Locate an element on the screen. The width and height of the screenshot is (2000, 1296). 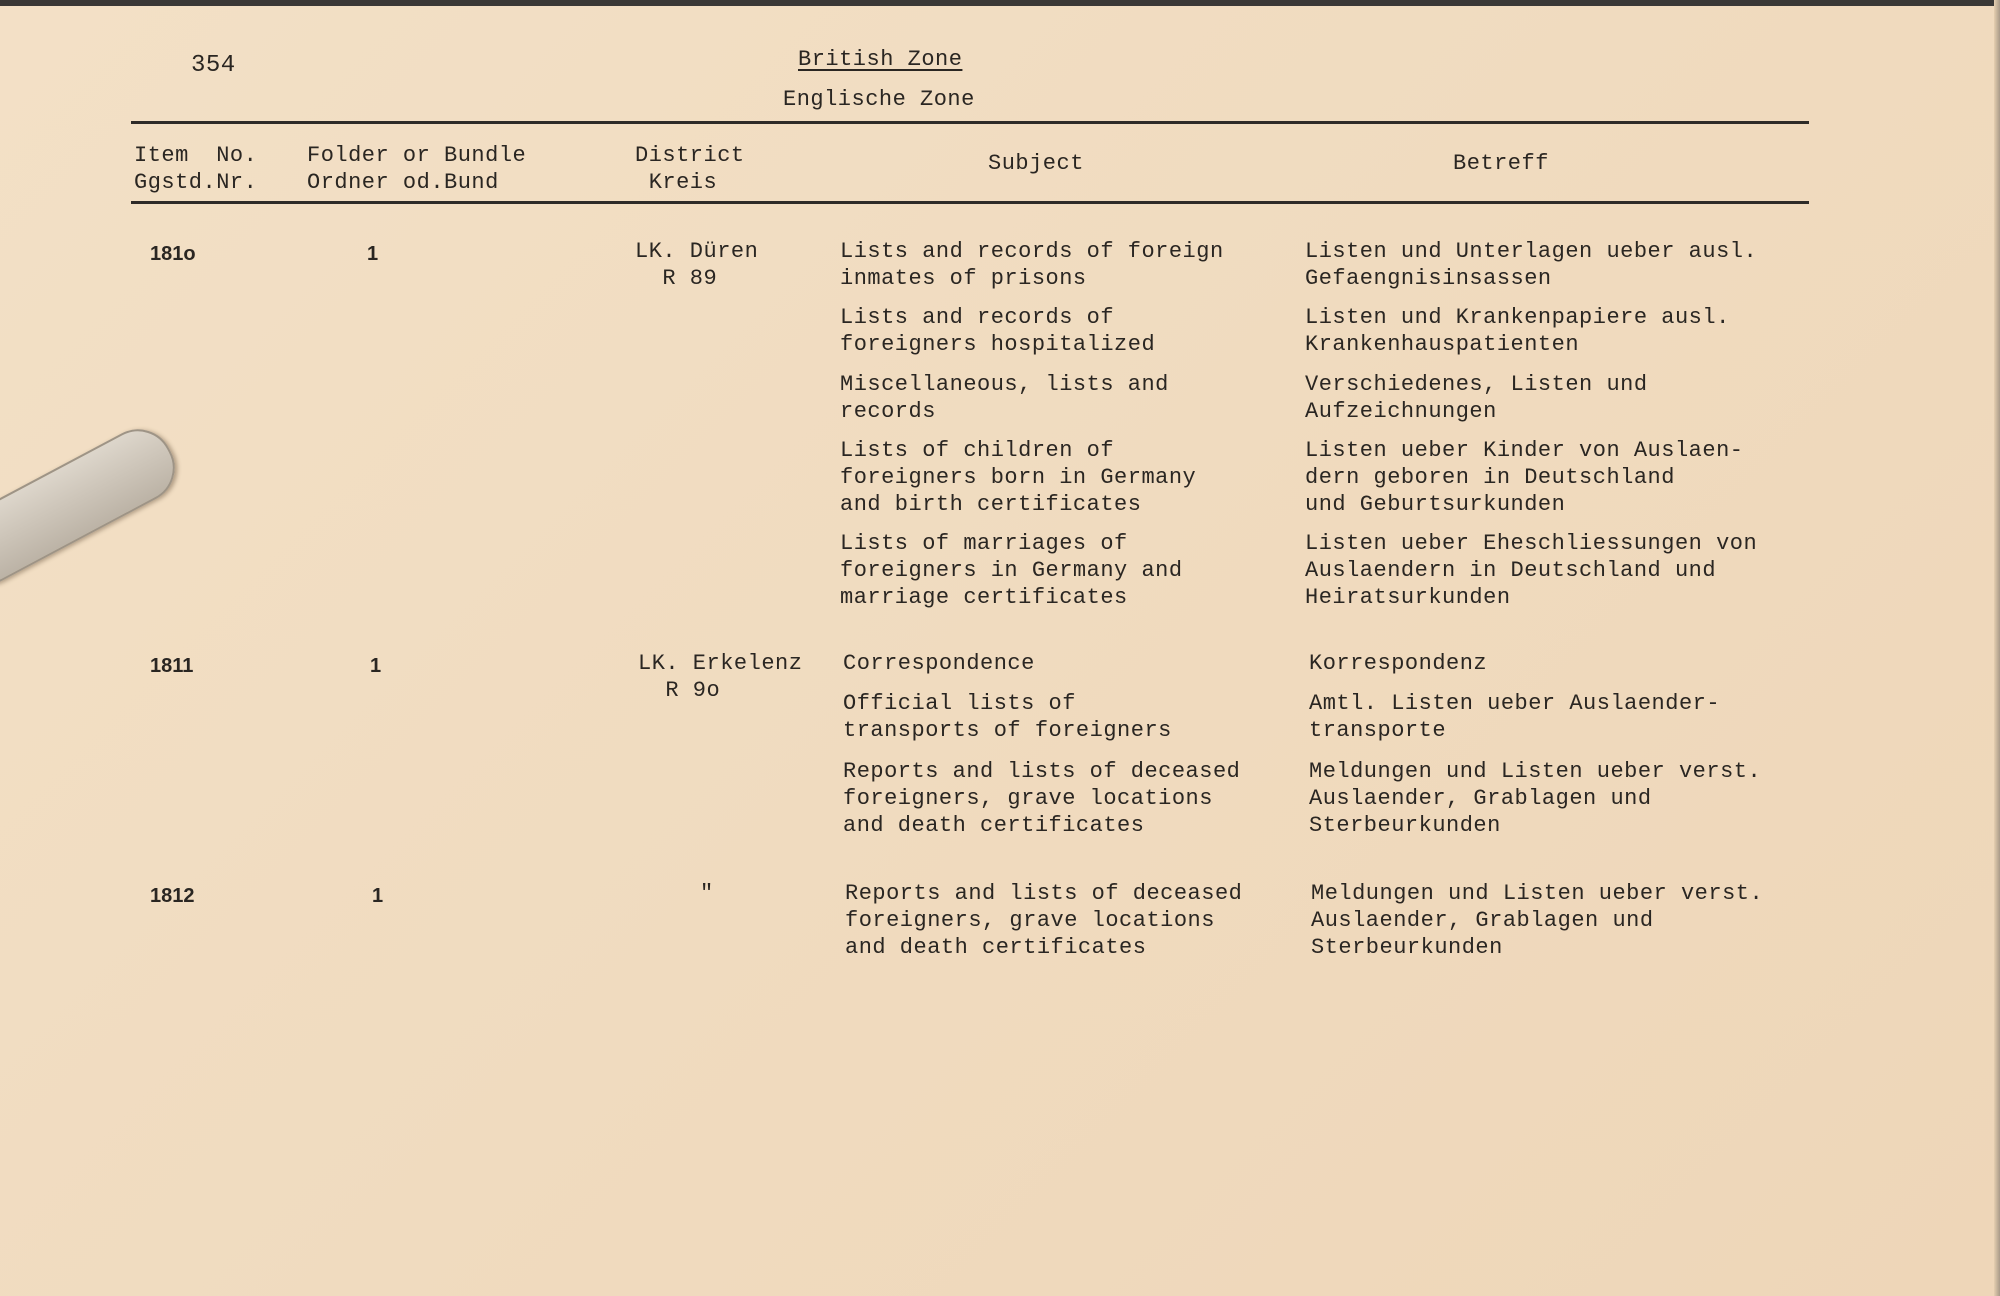
header-folder: Folder or Bundle Ordner od.Bund is located at coordinates (417, 169).